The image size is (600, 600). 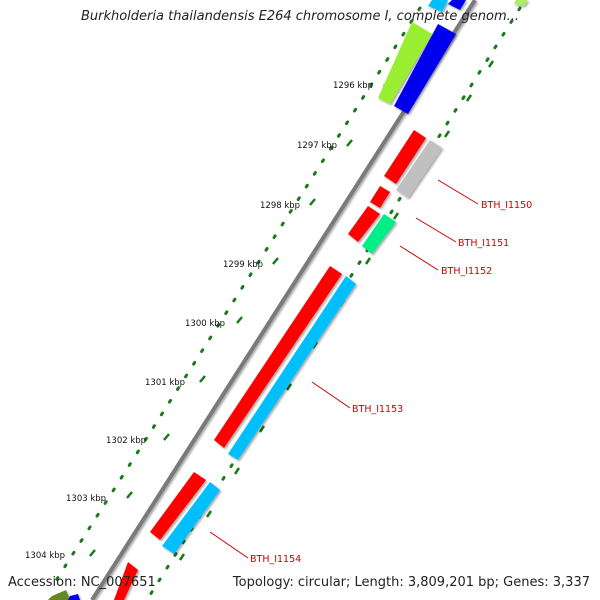 I want to click on tick-label: 1296 kbp, so click(x=353, y=86).